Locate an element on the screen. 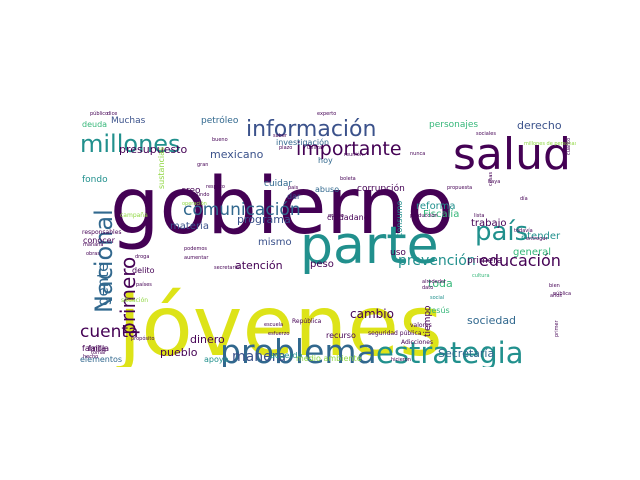 The height and width of the screenshot is (480, 640). word-toda: toda is located at coordinates (440, 283).